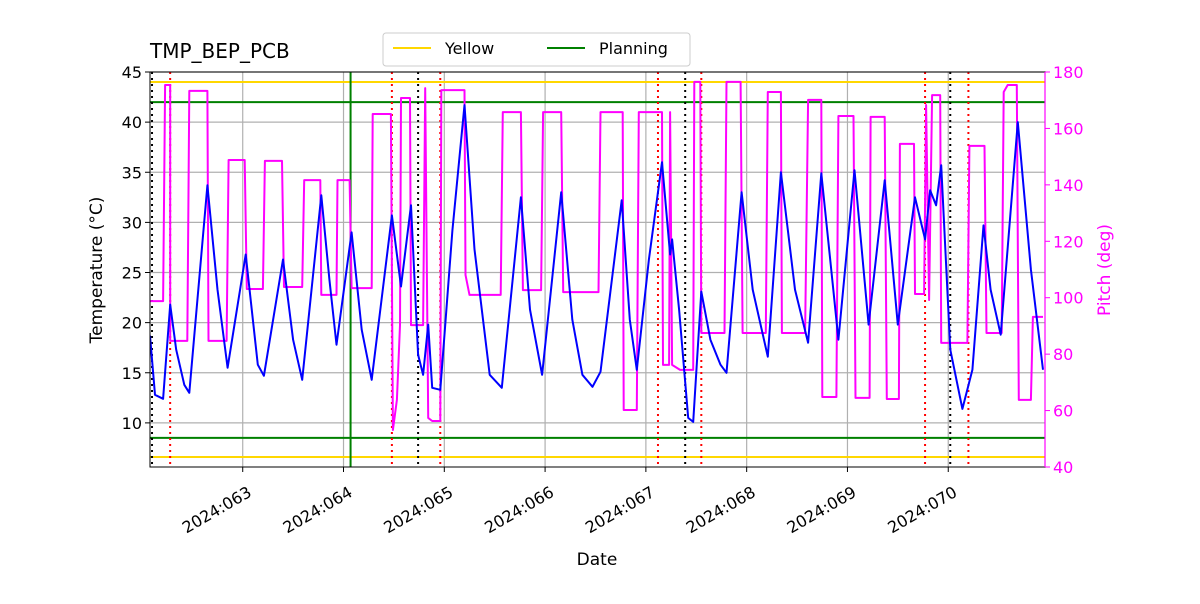 This screenshot has height=604, width=1200. What do you see at coordinates (132, 423) in the screenshot?
I see `y-tick-label: 10` at bounding box center [132, 423].